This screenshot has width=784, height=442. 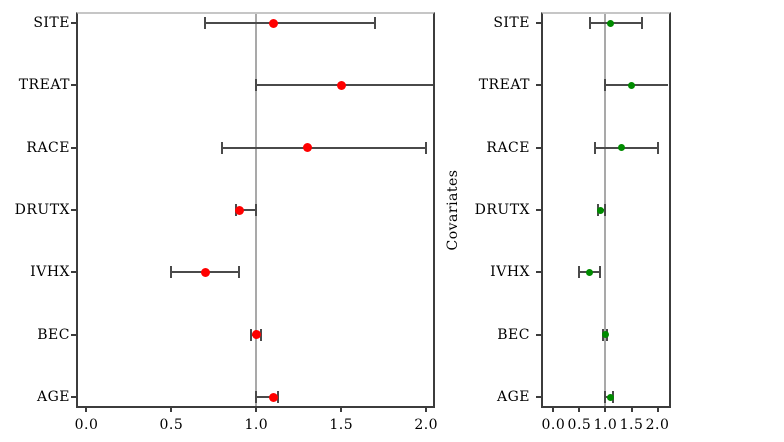 I want to click on plot-area, so click(x=606, y=210).